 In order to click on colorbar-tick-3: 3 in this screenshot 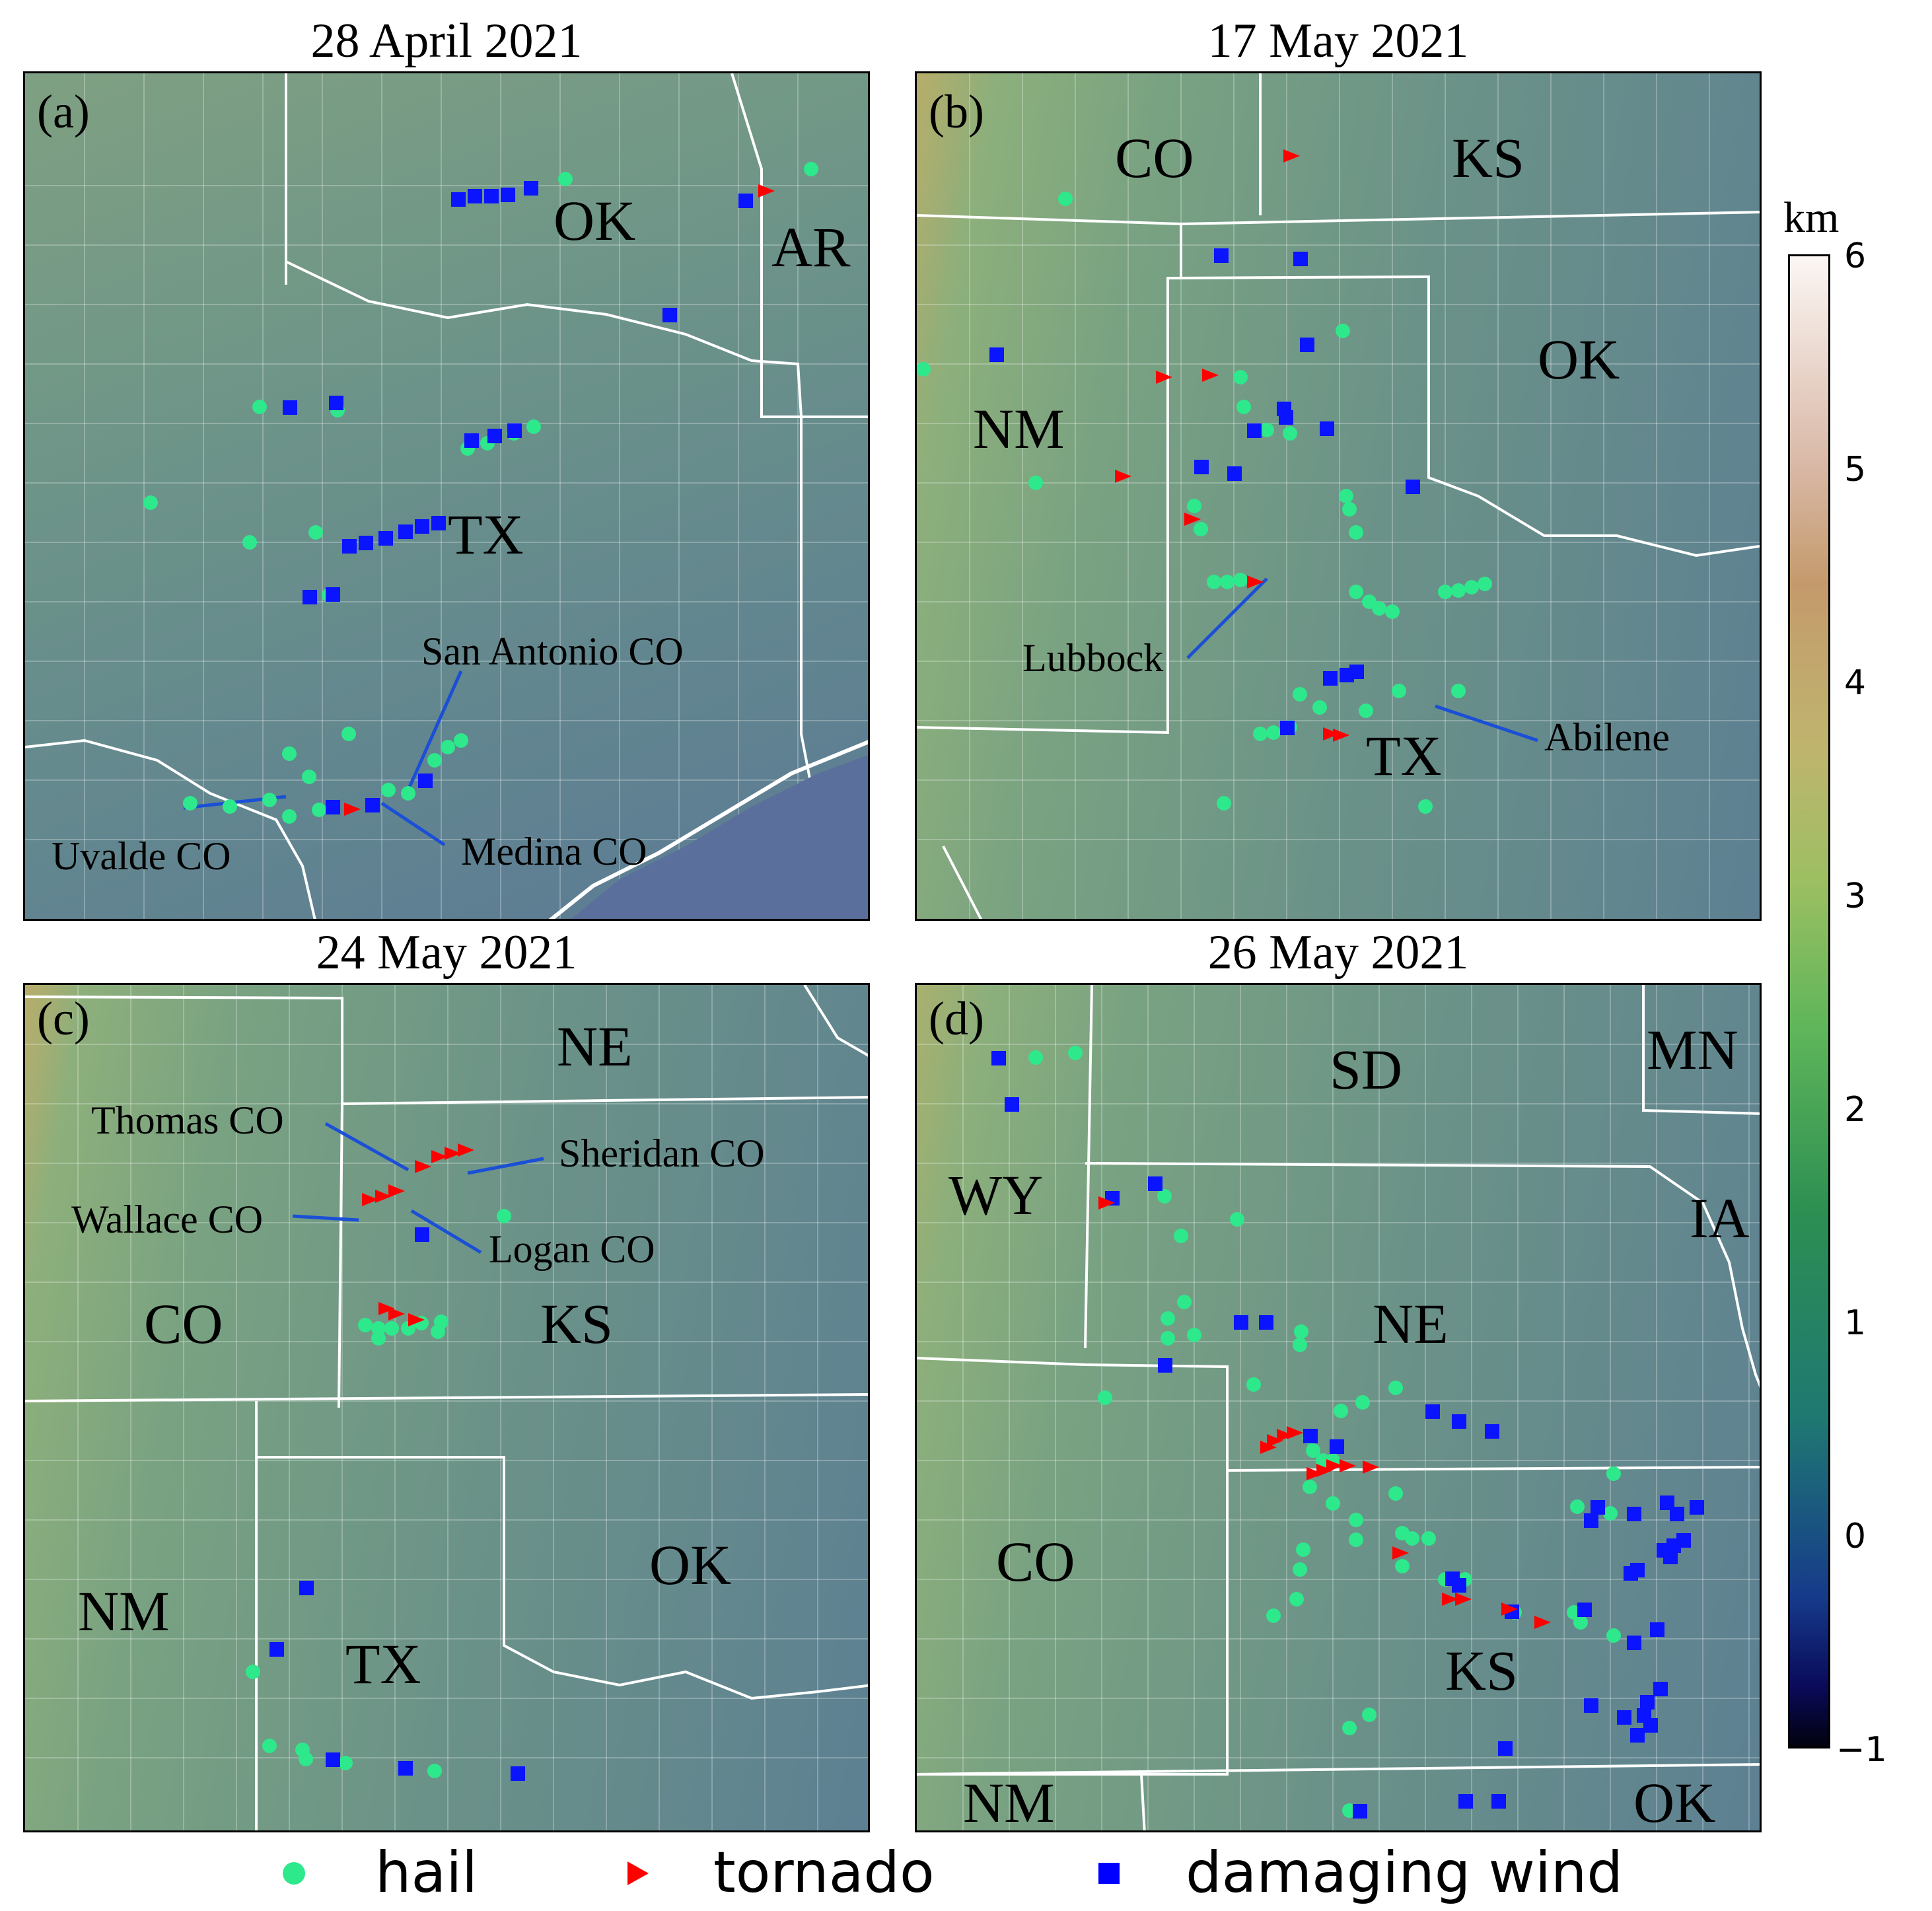, I will do `click(1855, 896)`.